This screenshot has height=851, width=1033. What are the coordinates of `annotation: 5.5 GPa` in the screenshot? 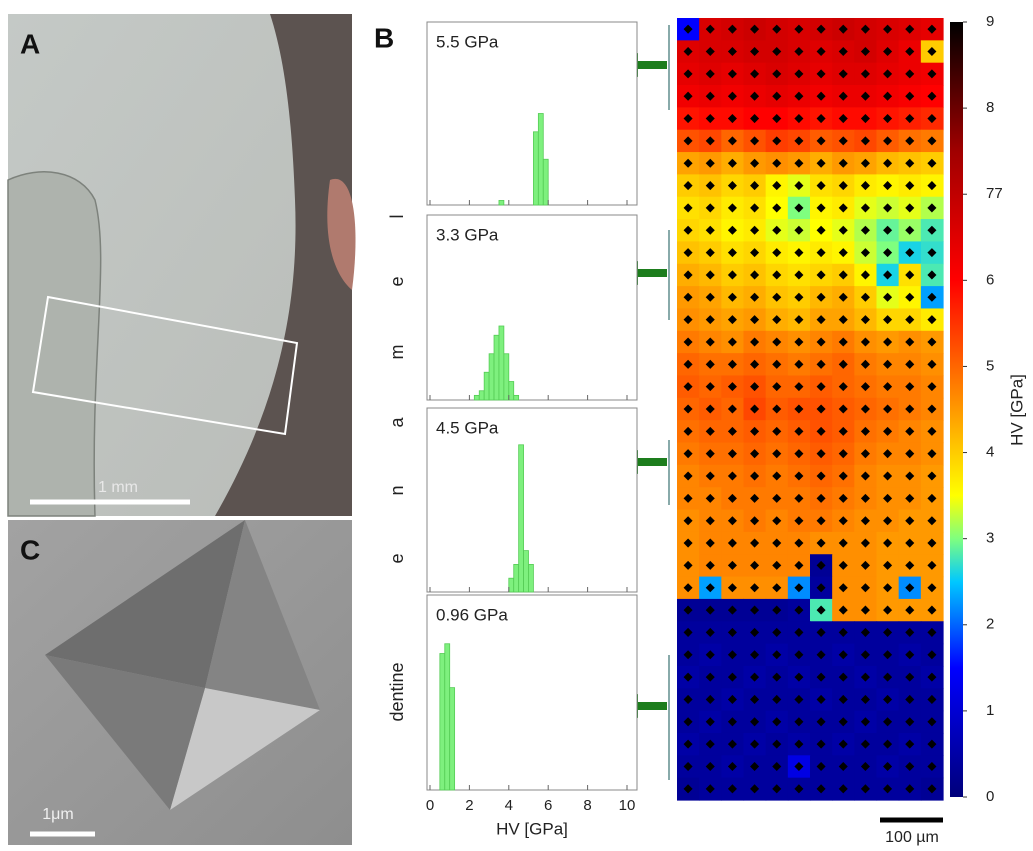 It's located at (467, 41).